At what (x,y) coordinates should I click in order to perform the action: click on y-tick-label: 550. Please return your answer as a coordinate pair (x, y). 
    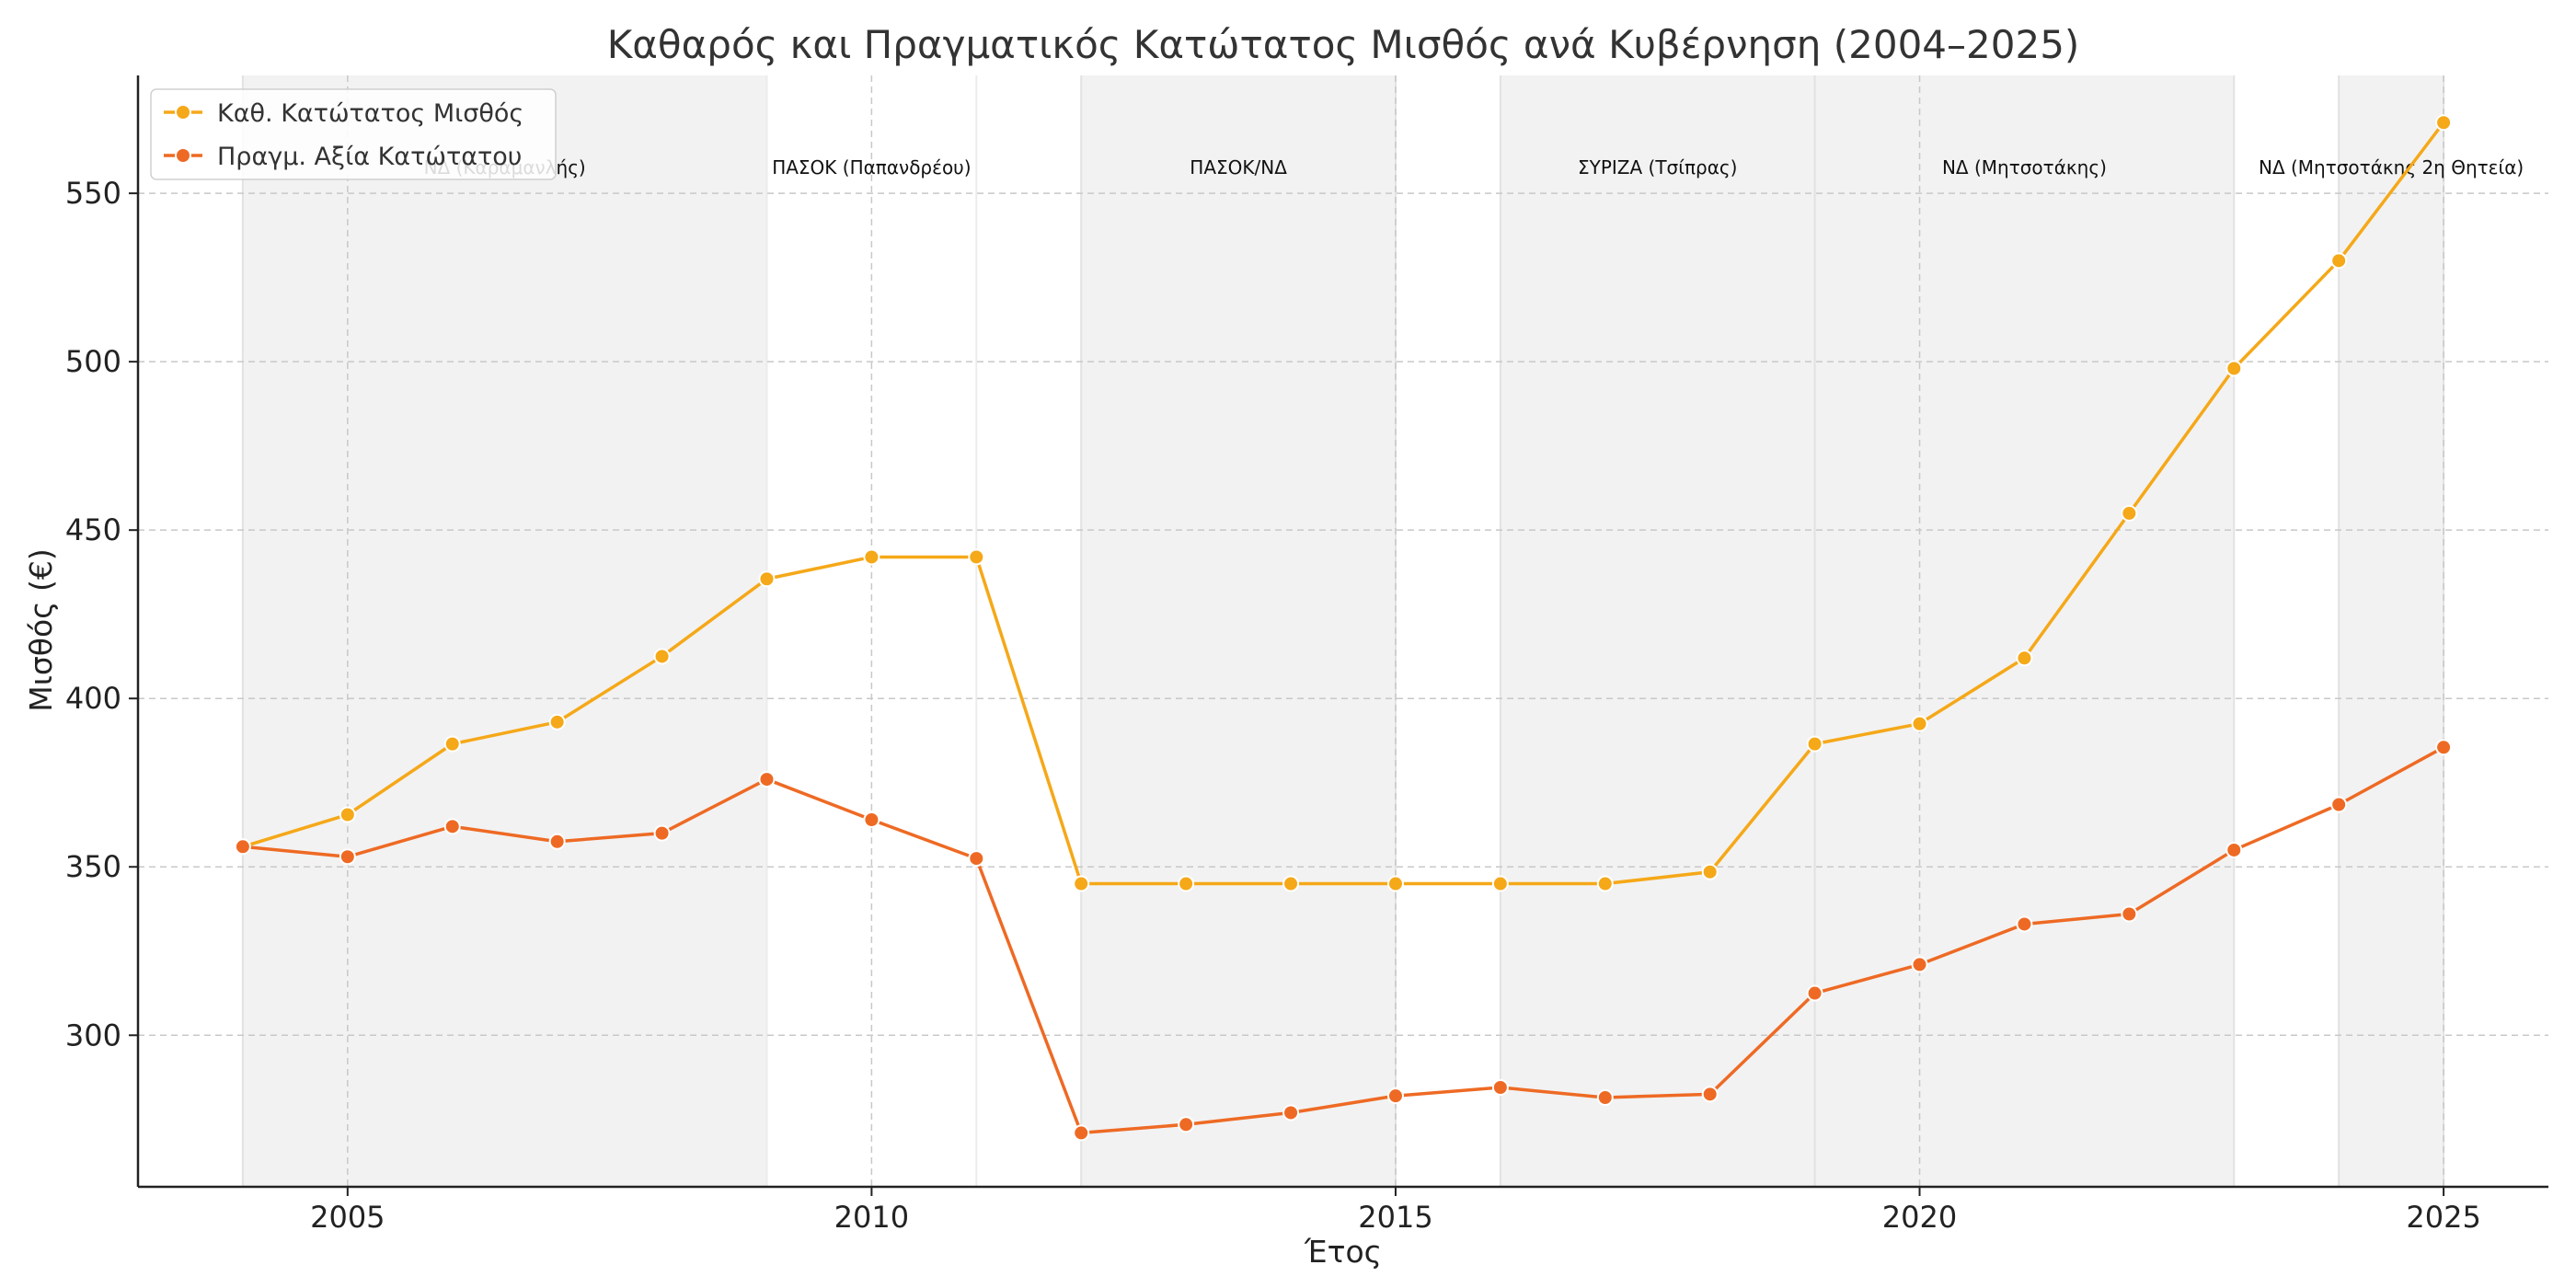
    Looking at the image, I should click on (93, 193).